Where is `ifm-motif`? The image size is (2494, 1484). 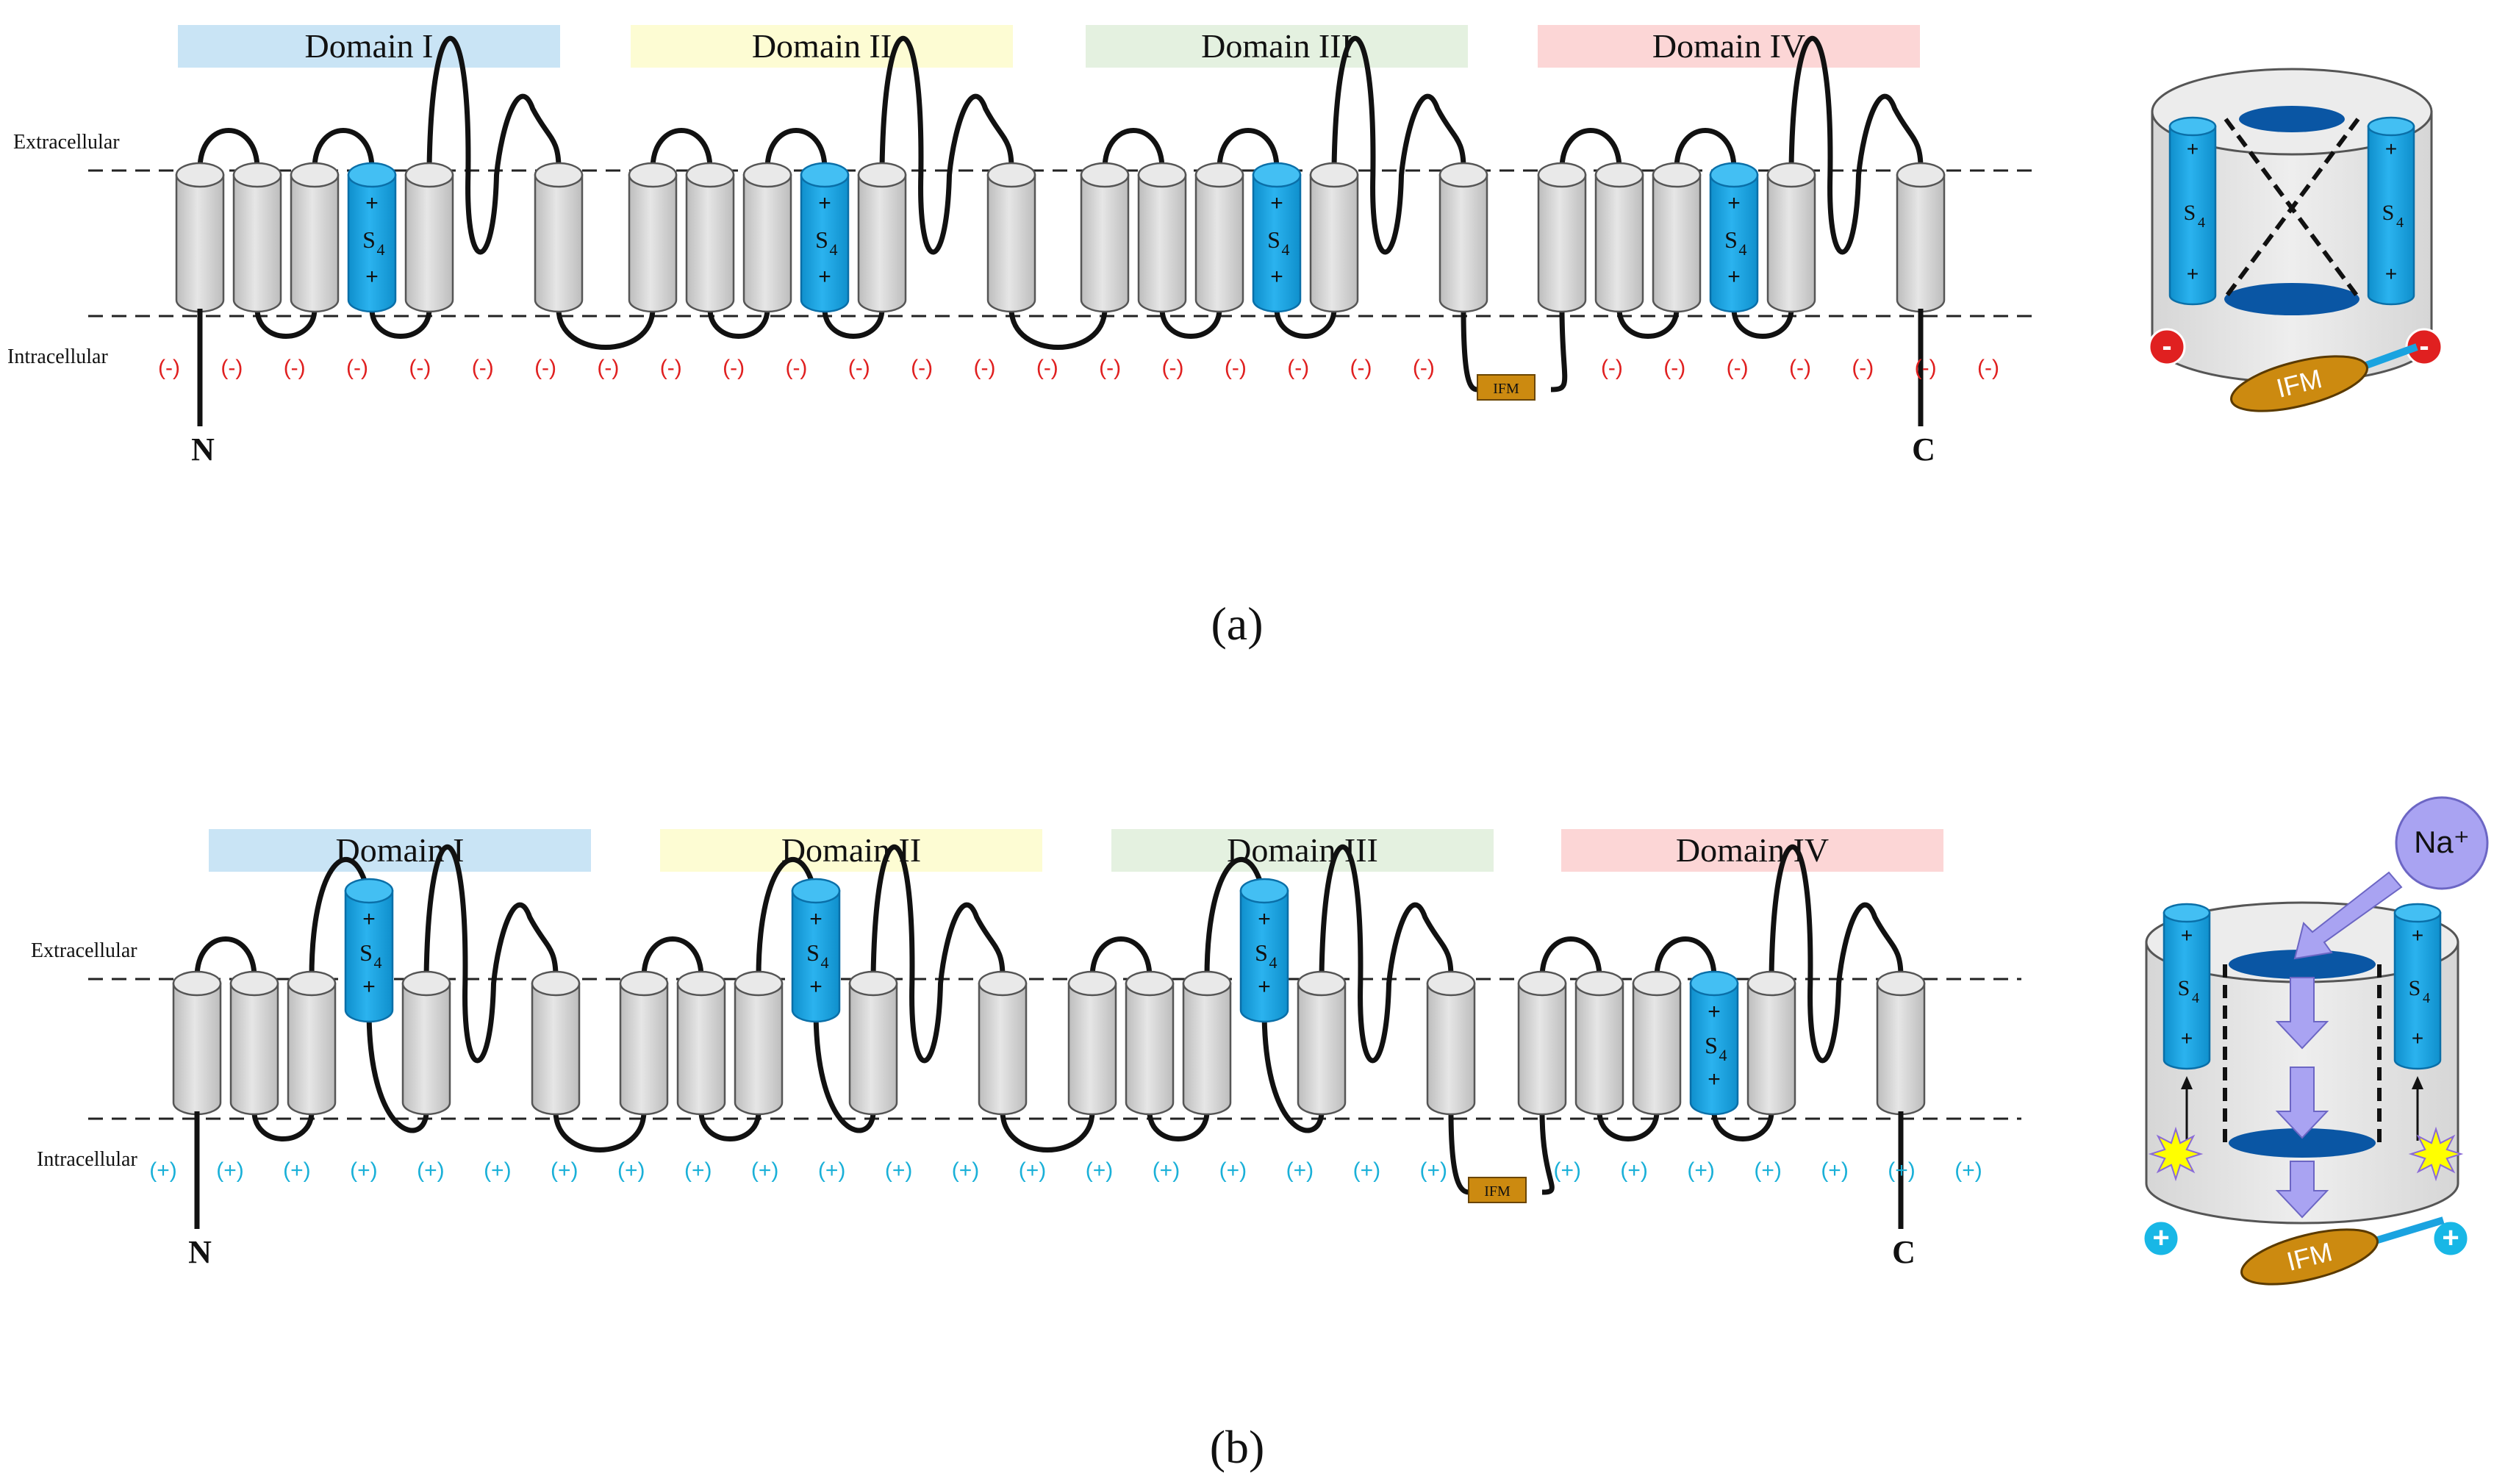 ifm-motif is located at coordinates (1506, 388).